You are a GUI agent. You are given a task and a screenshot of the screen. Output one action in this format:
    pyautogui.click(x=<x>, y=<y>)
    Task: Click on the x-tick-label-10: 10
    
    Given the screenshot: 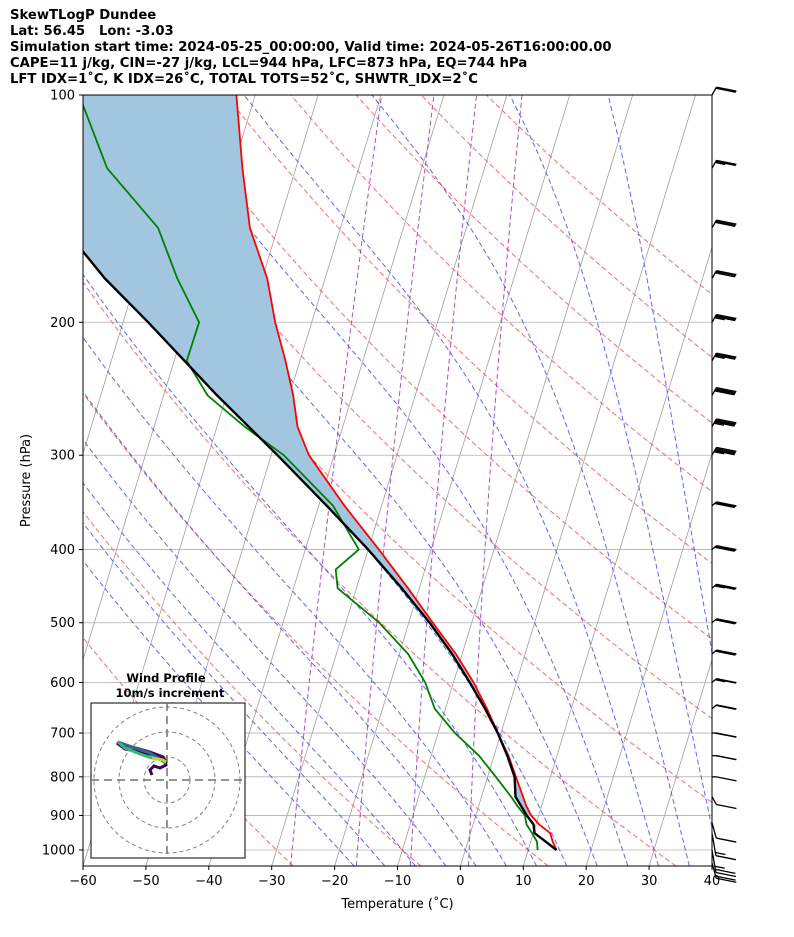 What is the action you would take?
    pyautogui.click(x=523, y=881)
    